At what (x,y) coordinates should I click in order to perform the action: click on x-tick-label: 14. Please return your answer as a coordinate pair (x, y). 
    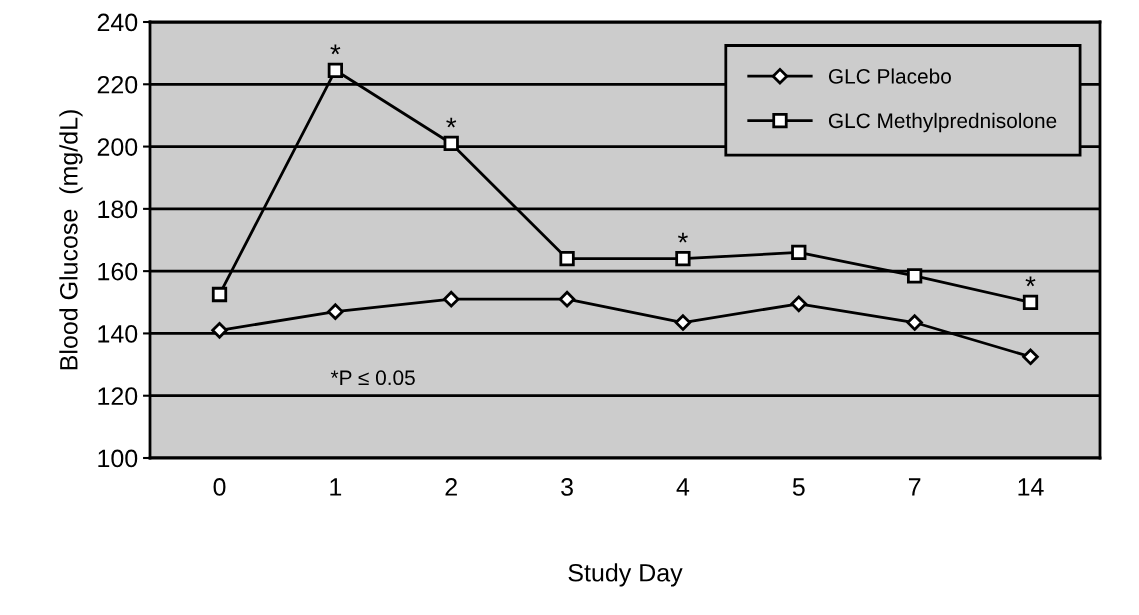
    Looking at the image, I should click on (1031, 487).